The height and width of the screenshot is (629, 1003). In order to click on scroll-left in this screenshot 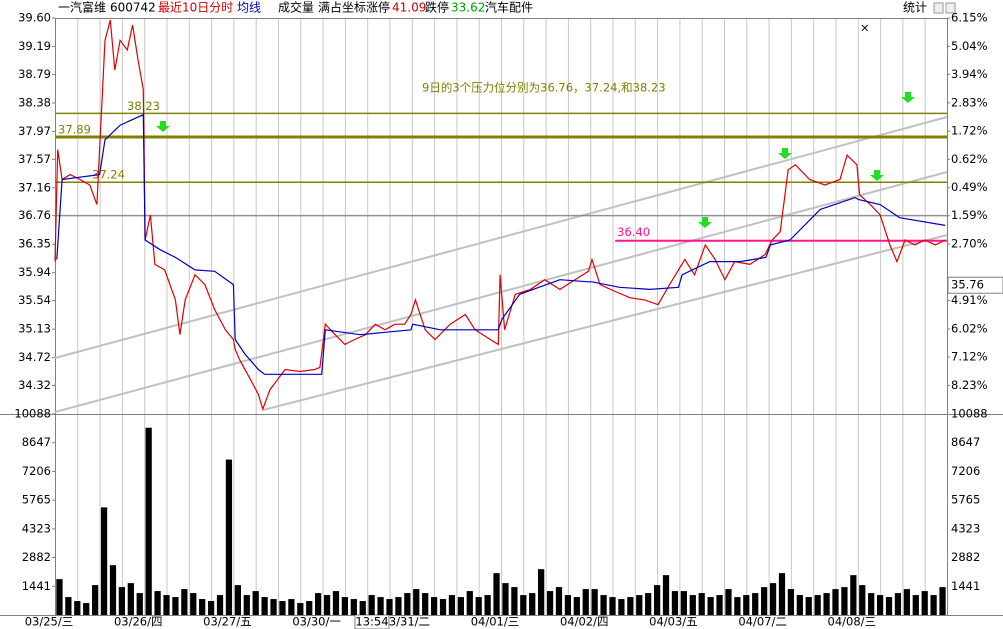, I will do `click(938, 8)`.